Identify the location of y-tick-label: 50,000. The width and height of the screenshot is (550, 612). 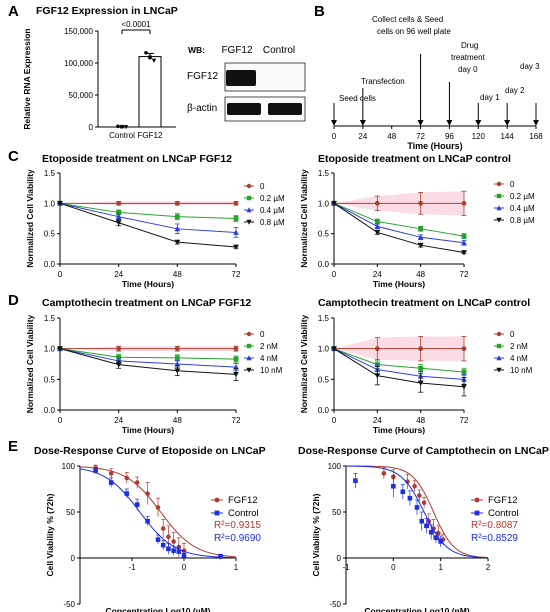
(81, 95).